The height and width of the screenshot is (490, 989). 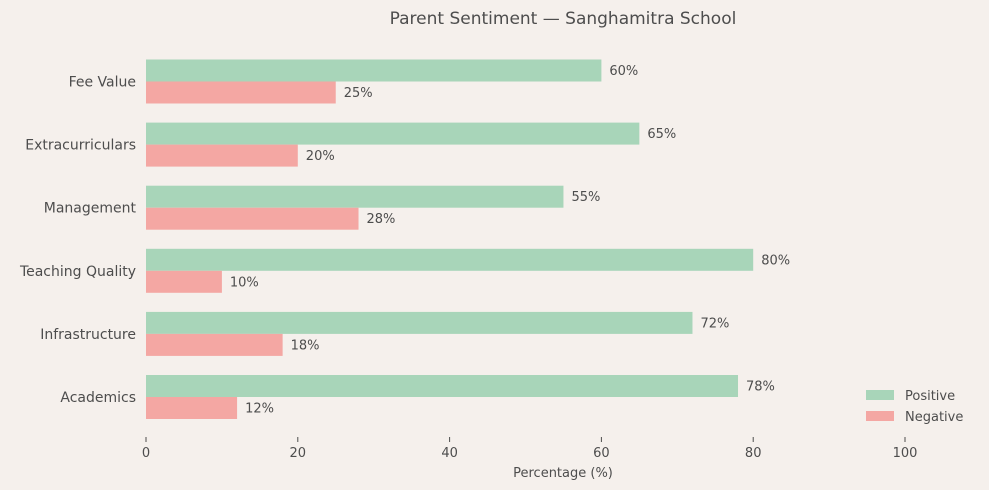 I want to click on bar-positive-infrastructure, so click(x=419, y=322).